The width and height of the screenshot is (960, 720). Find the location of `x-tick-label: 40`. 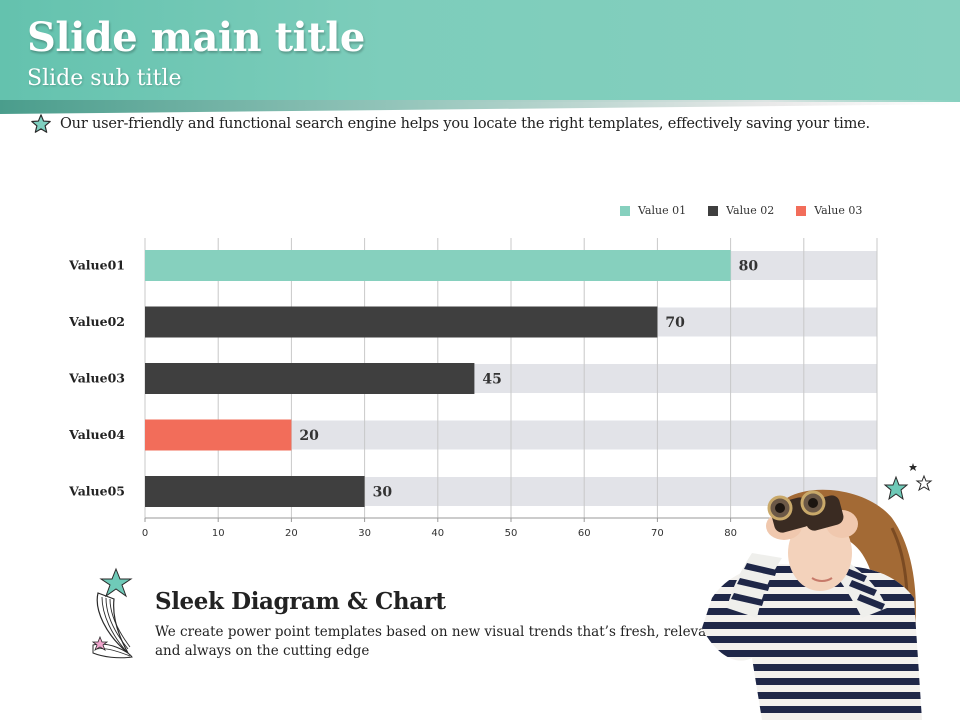

x-tick-label: 40 is located at coordinates (437, 533).